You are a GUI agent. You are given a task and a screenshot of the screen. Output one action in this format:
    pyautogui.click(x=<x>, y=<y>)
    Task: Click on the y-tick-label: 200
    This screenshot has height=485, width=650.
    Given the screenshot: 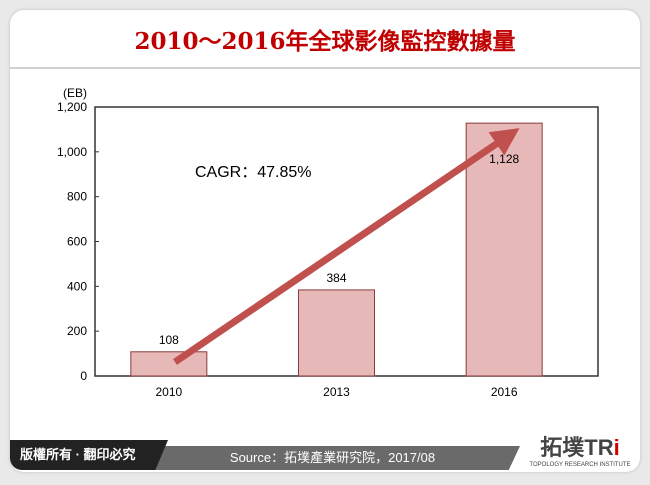 What is the action you would take?
    pyautogui.click(x=77, y=331)
    